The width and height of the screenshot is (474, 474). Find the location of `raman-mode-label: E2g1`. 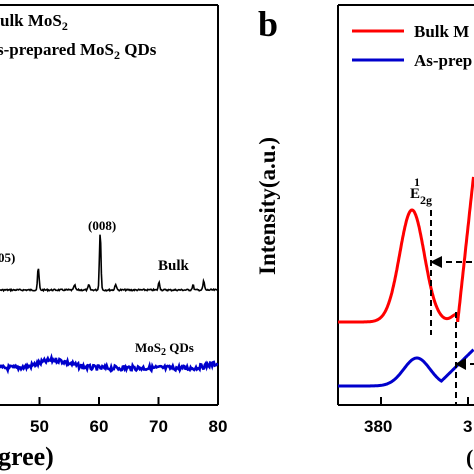

raman-mode-label: E2g1 is located at coordinates (421, 191).